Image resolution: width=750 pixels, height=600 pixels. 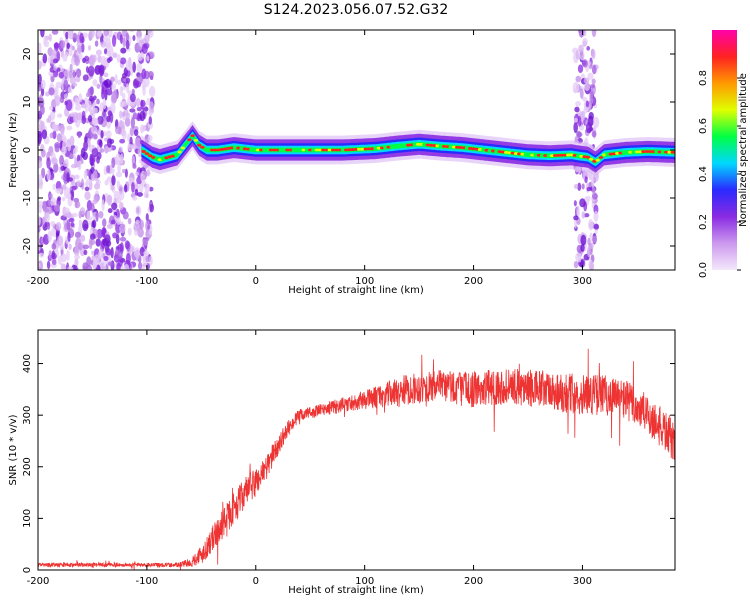 What do you see at coordinates (38, 581) in the screenshot?
I see `x-tick-label: -200` at bounding box center [38, 581].